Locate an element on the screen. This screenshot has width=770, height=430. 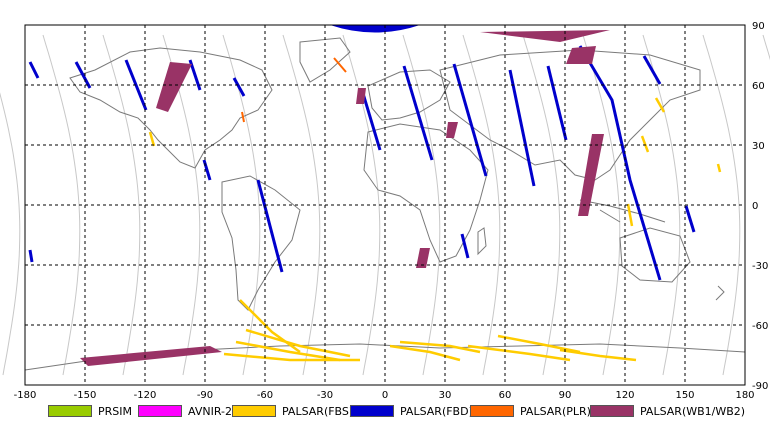
x-tick-label: 30 is located at coordinates (445, 395).